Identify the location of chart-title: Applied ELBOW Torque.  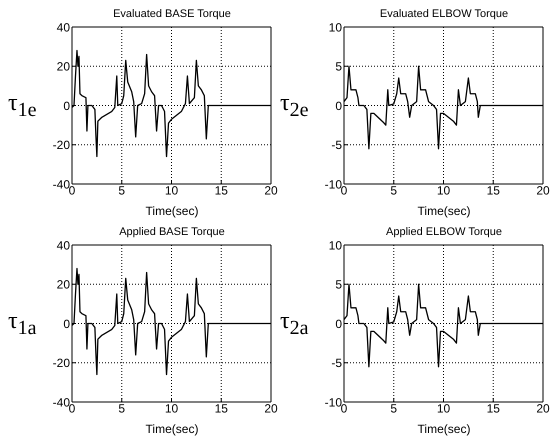
(444, 232).